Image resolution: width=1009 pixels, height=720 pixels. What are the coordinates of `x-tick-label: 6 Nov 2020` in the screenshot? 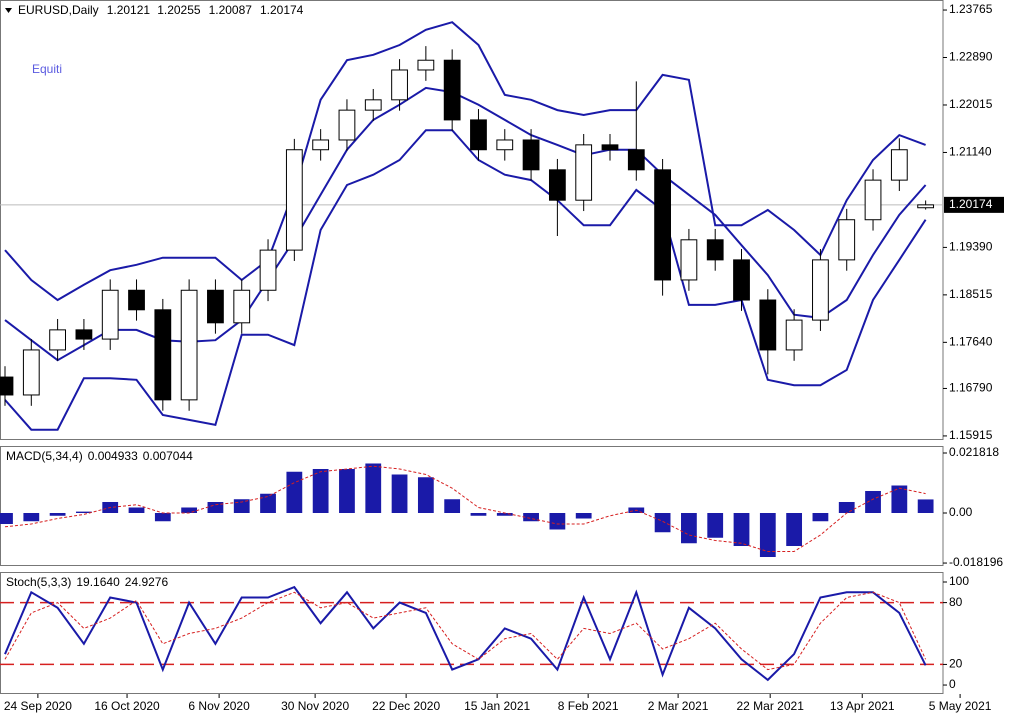 It's located at (219, 706).